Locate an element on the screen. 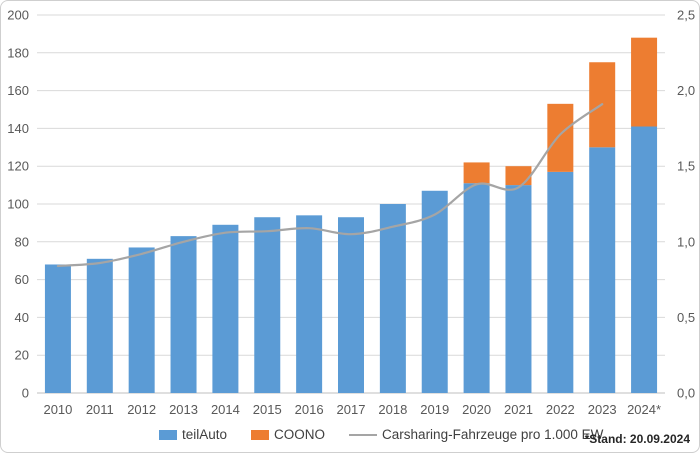 The width and height of the screenshot is (700, 453). svg-text: 160 is located at coordinates (18, 90).